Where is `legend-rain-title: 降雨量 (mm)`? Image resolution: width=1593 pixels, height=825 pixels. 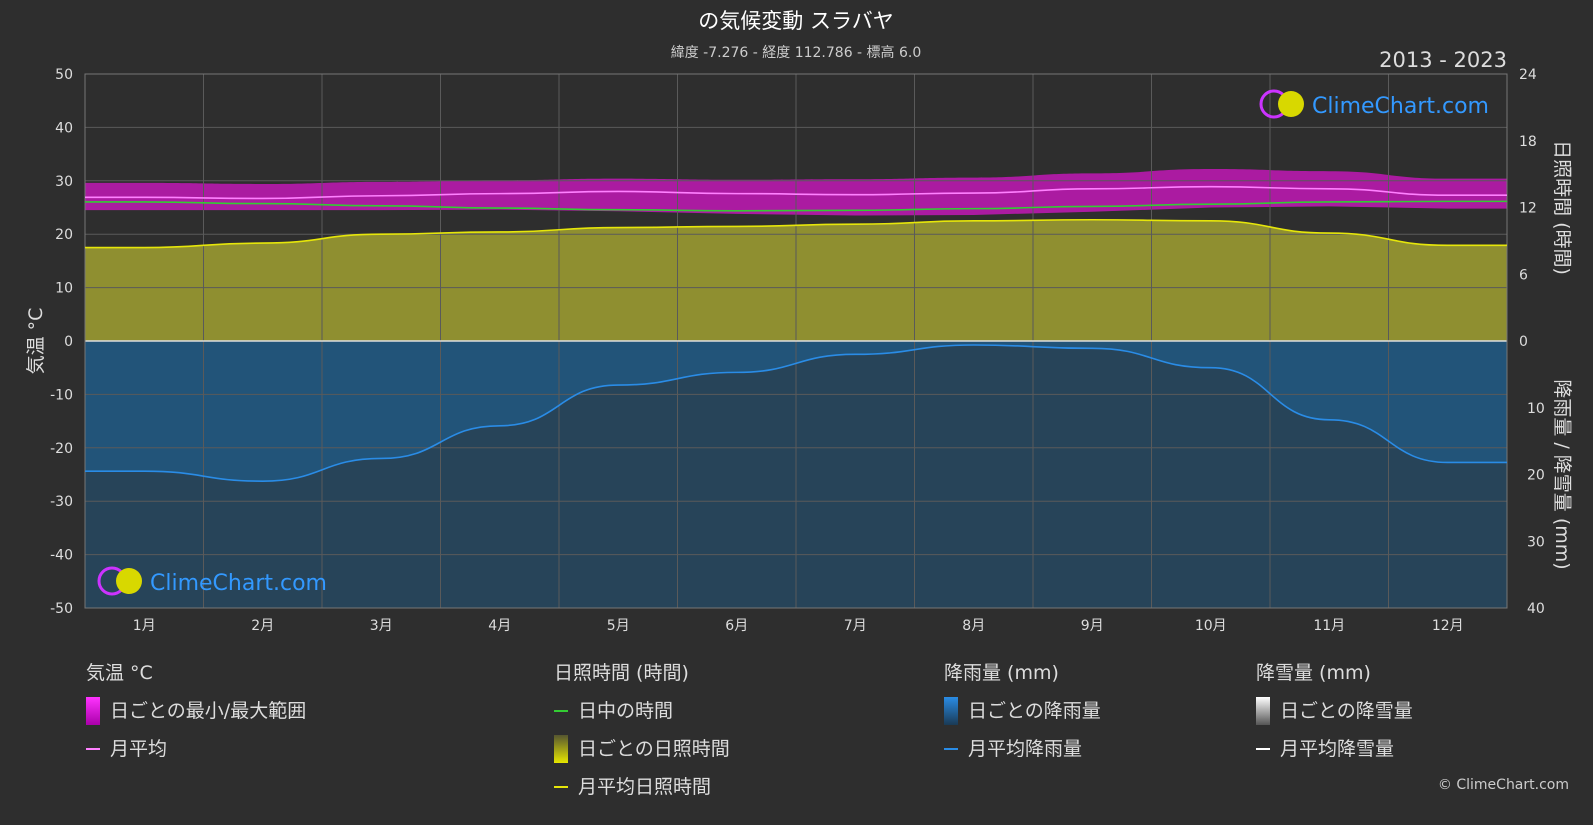
legend-rain-title: 降雨量 (mm) is located at coordinates (1001, 673).